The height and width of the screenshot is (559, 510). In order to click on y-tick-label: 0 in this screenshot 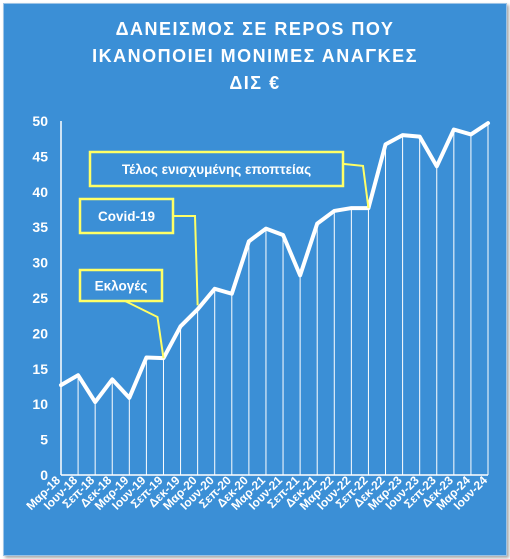, I will do `click(44, 475)`.